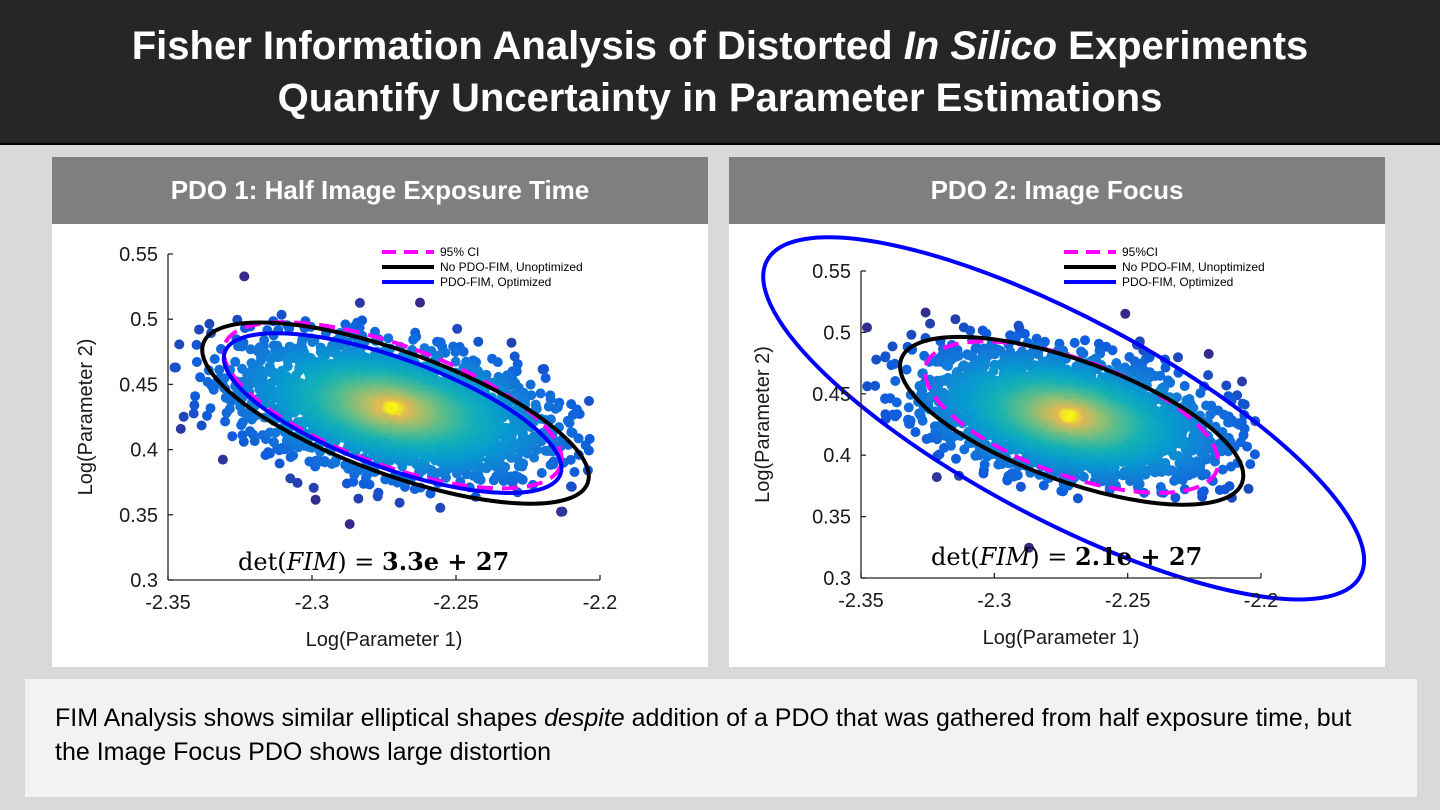 This screenshot has height=810, width=1440. I want to click on legend-label: 95% CI, so click(459, 252).